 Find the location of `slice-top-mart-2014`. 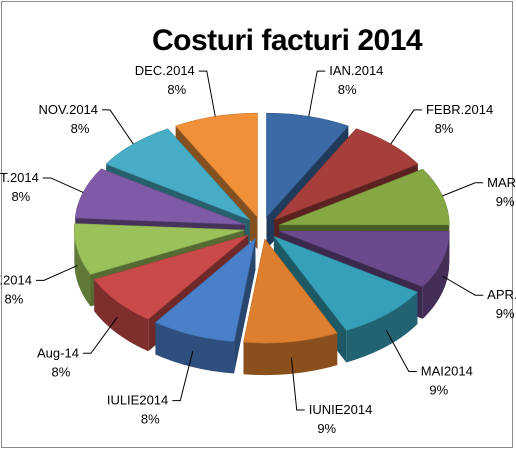

slice-top-mart-2014 is located at coordinates (364, 197).